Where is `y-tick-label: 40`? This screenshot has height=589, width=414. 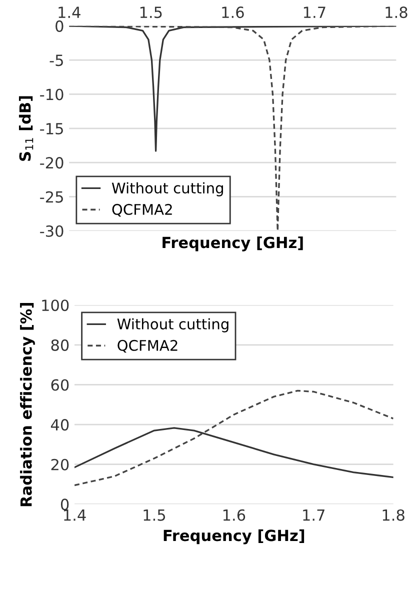 y-tick-label: 40 is located at coordinates (59, 425).